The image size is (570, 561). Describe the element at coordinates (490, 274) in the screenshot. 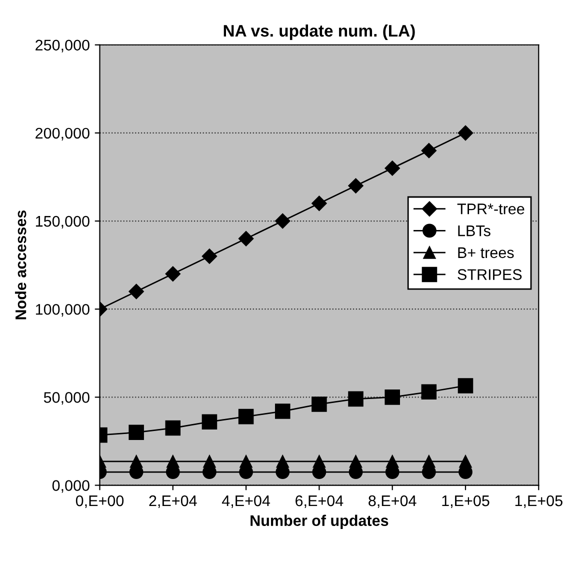

I see `legend-label: STRIPES` at that location.